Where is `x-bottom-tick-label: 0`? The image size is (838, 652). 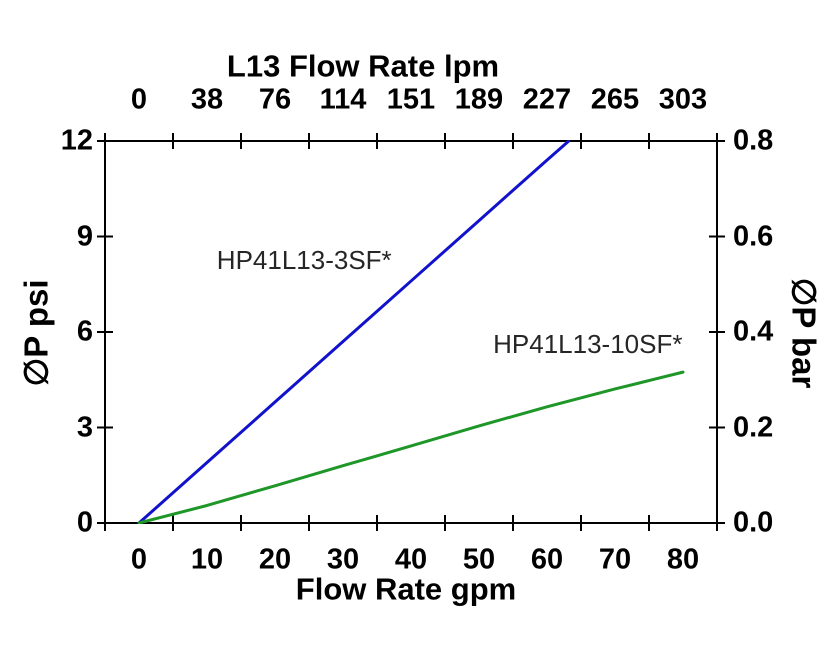
x-bottom-tick-label: 0 is located at coordinates (139, 559).